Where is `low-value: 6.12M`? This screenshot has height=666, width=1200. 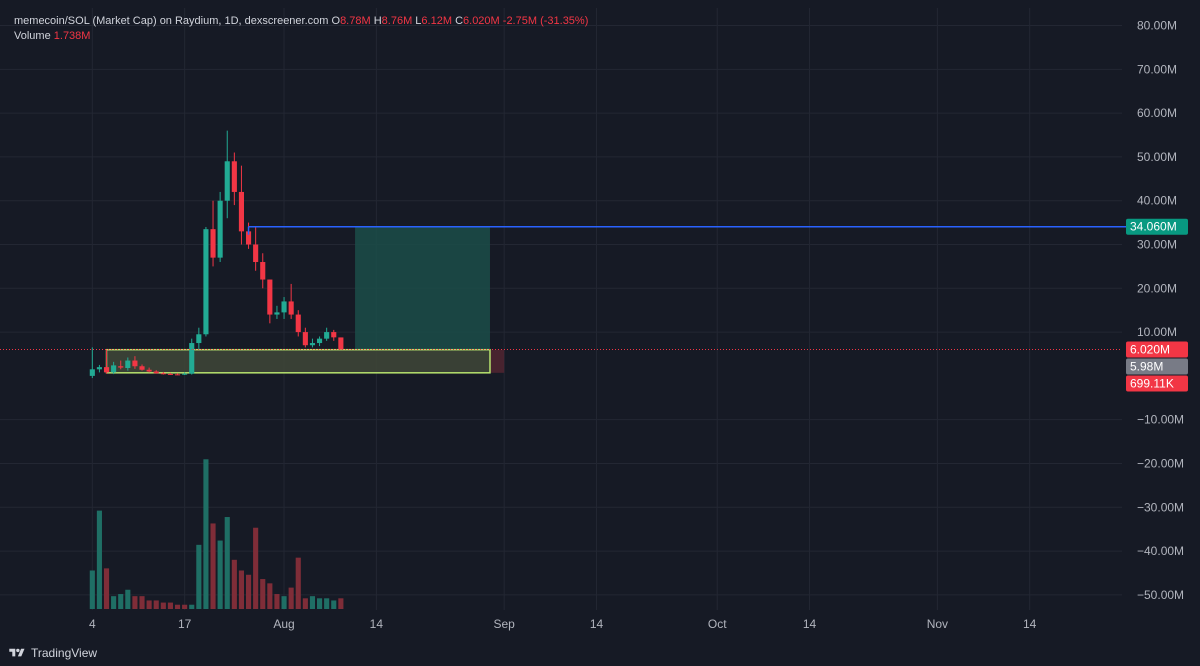 low-value: 6.12M is located at coordinates (436, 21).